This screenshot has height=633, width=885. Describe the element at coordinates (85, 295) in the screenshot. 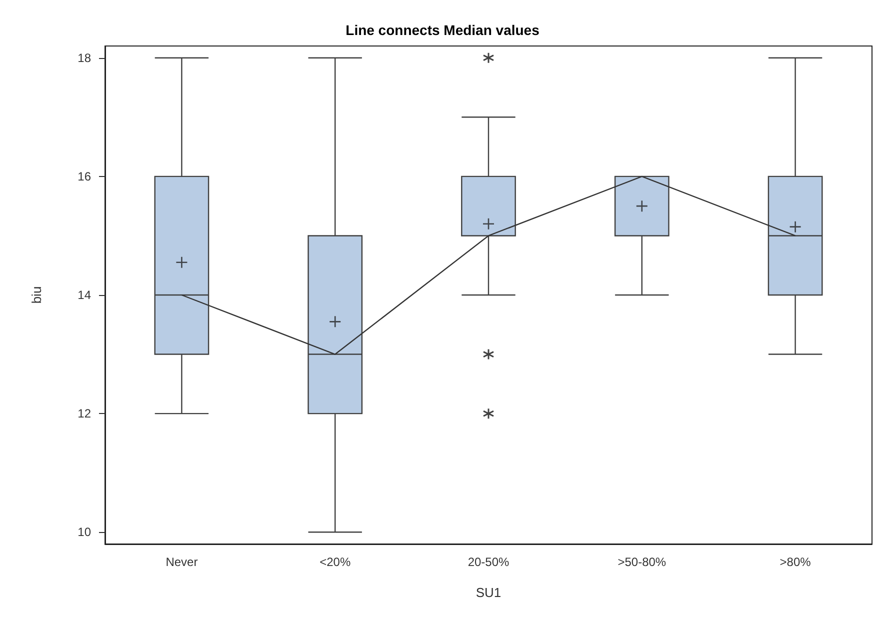

I see `y-tick-label: 14` at that location.